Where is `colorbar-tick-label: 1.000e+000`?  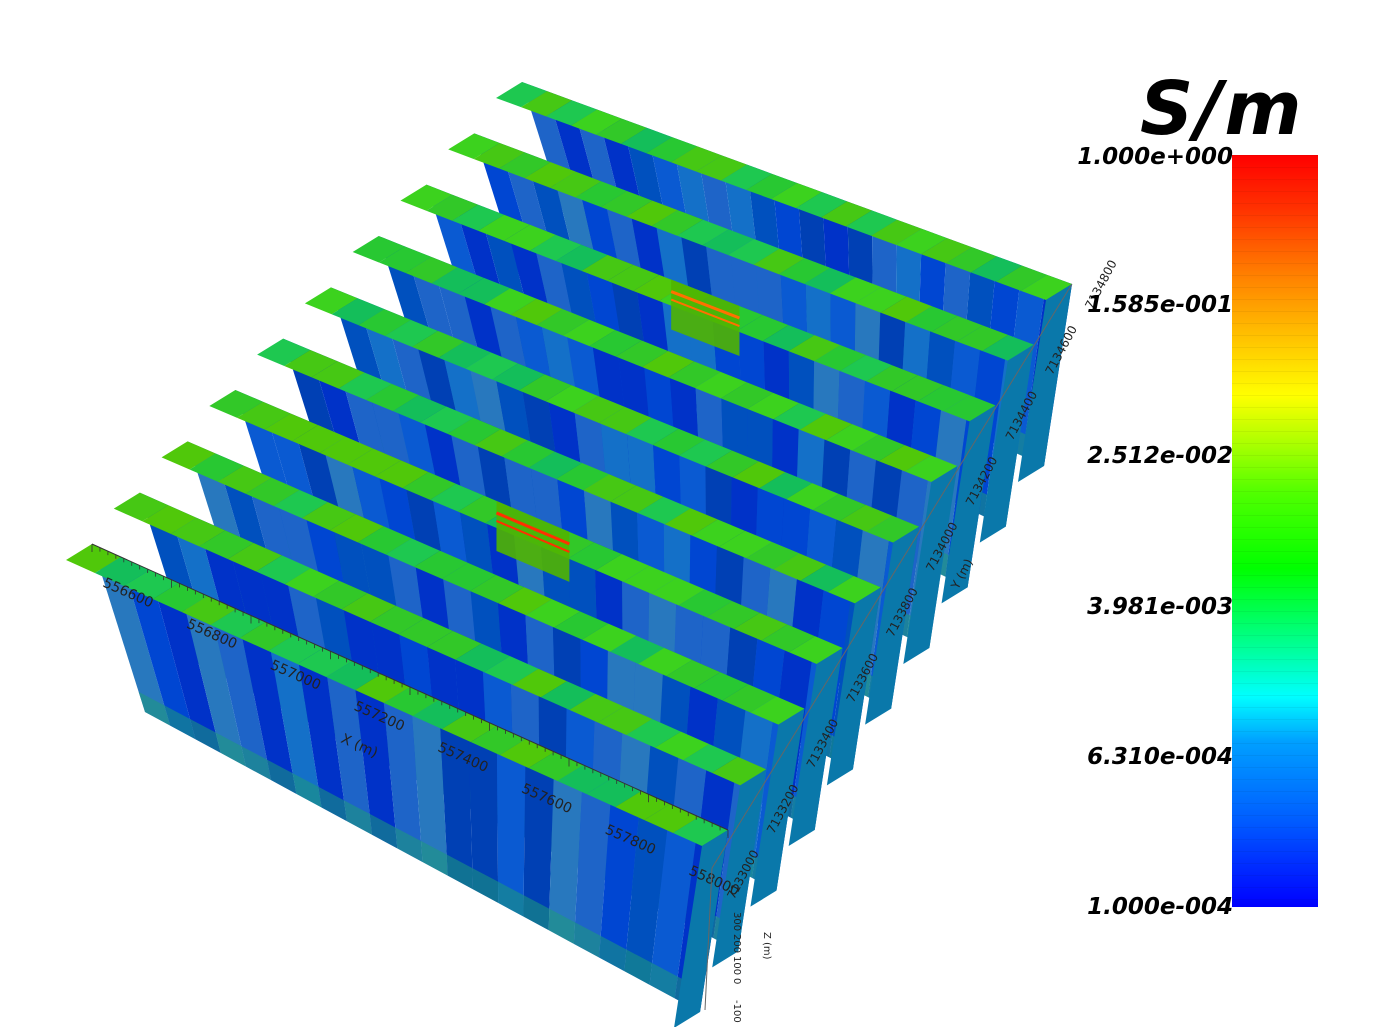 colorbar-tick-label: 1.000e+000 is located at coordinates (1155, 157).